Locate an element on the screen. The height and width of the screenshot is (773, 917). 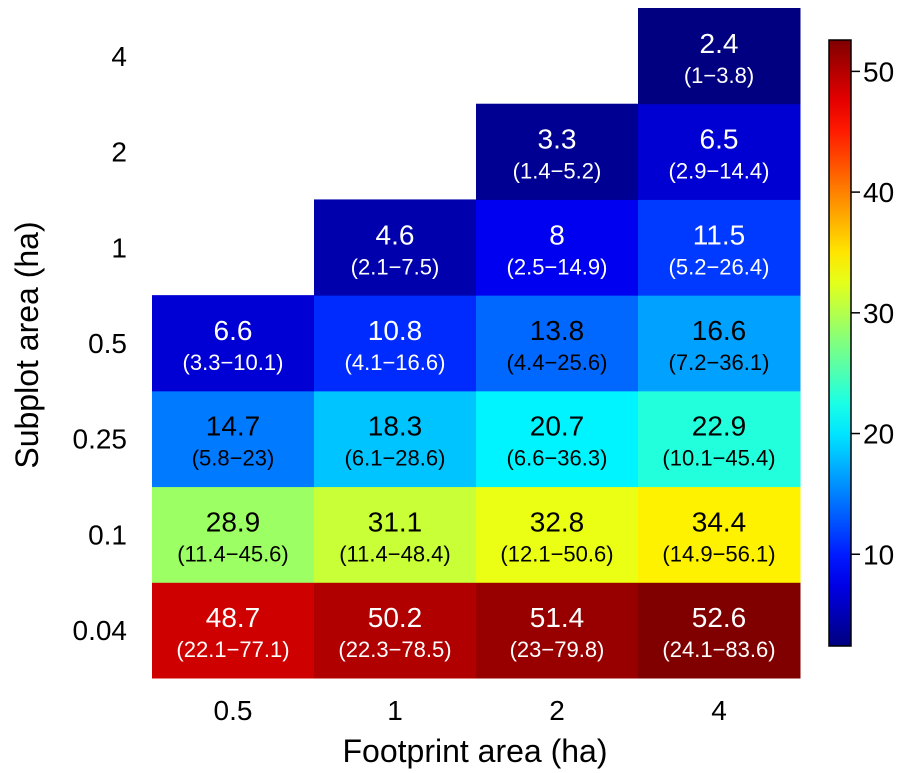
cell-interval-label: (6.6−36.3) is located at coordinates (557, 458).